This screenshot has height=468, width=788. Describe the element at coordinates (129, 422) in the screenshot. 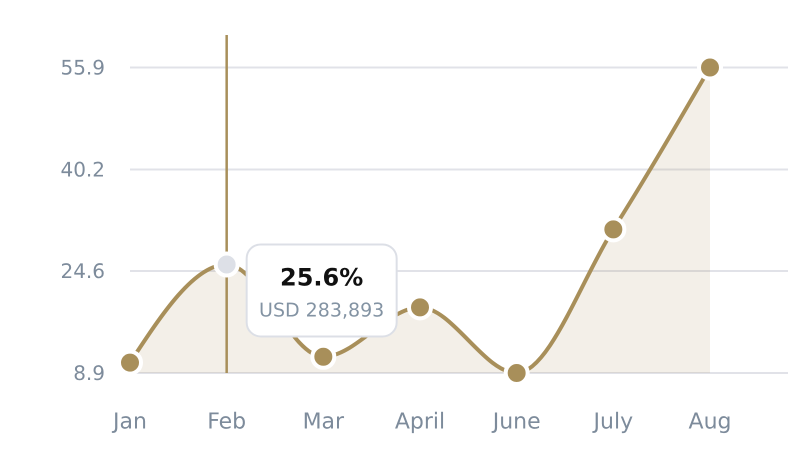

I see `x-tick-label: Jan` at that location.